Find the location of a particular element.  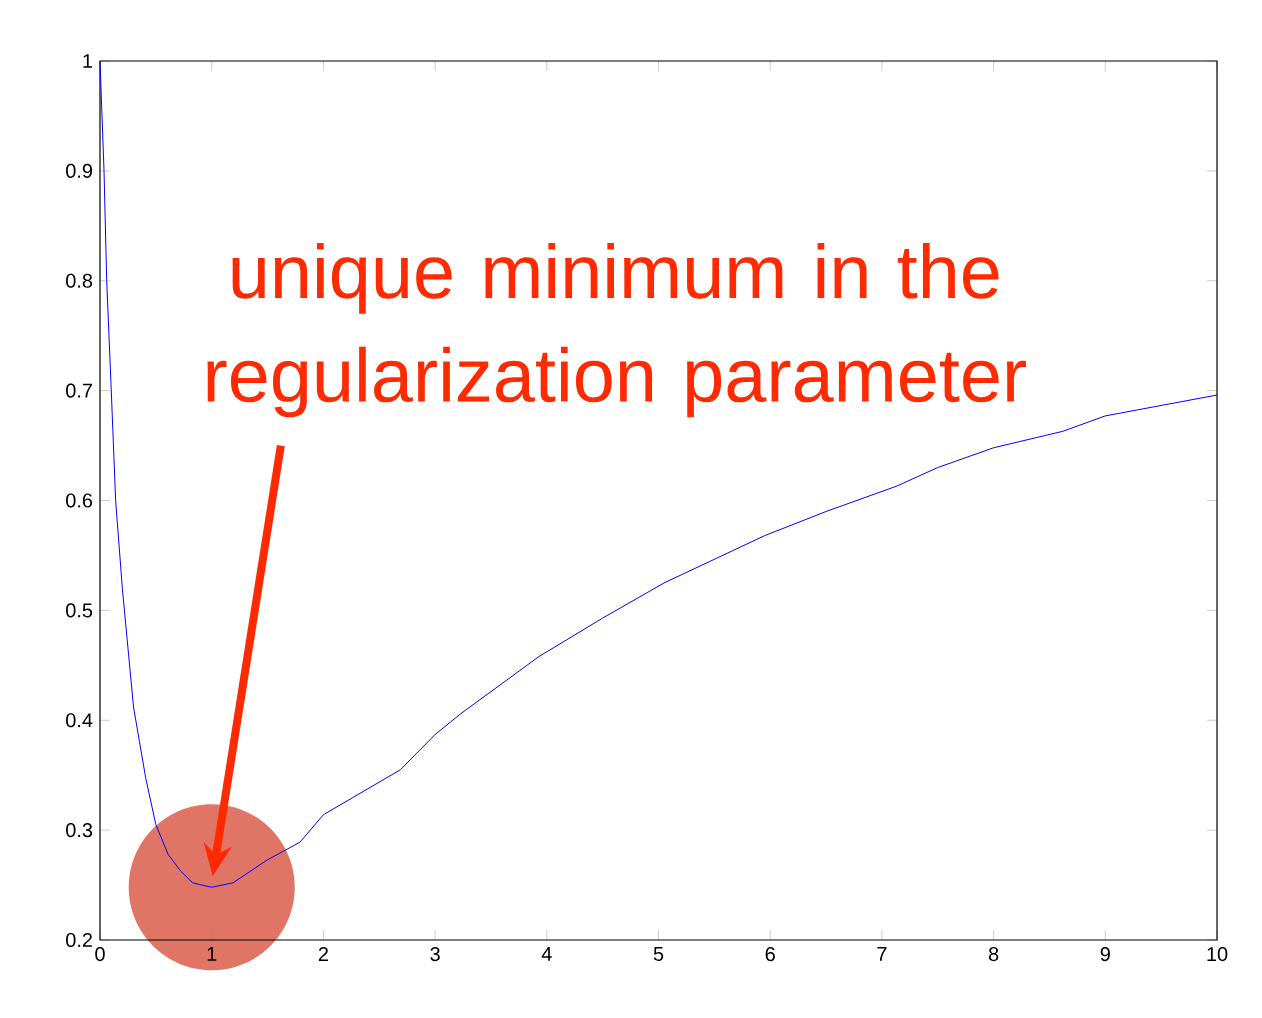

annotation: unique minimum in the regularization parameter is located at coordinates (616, 330).